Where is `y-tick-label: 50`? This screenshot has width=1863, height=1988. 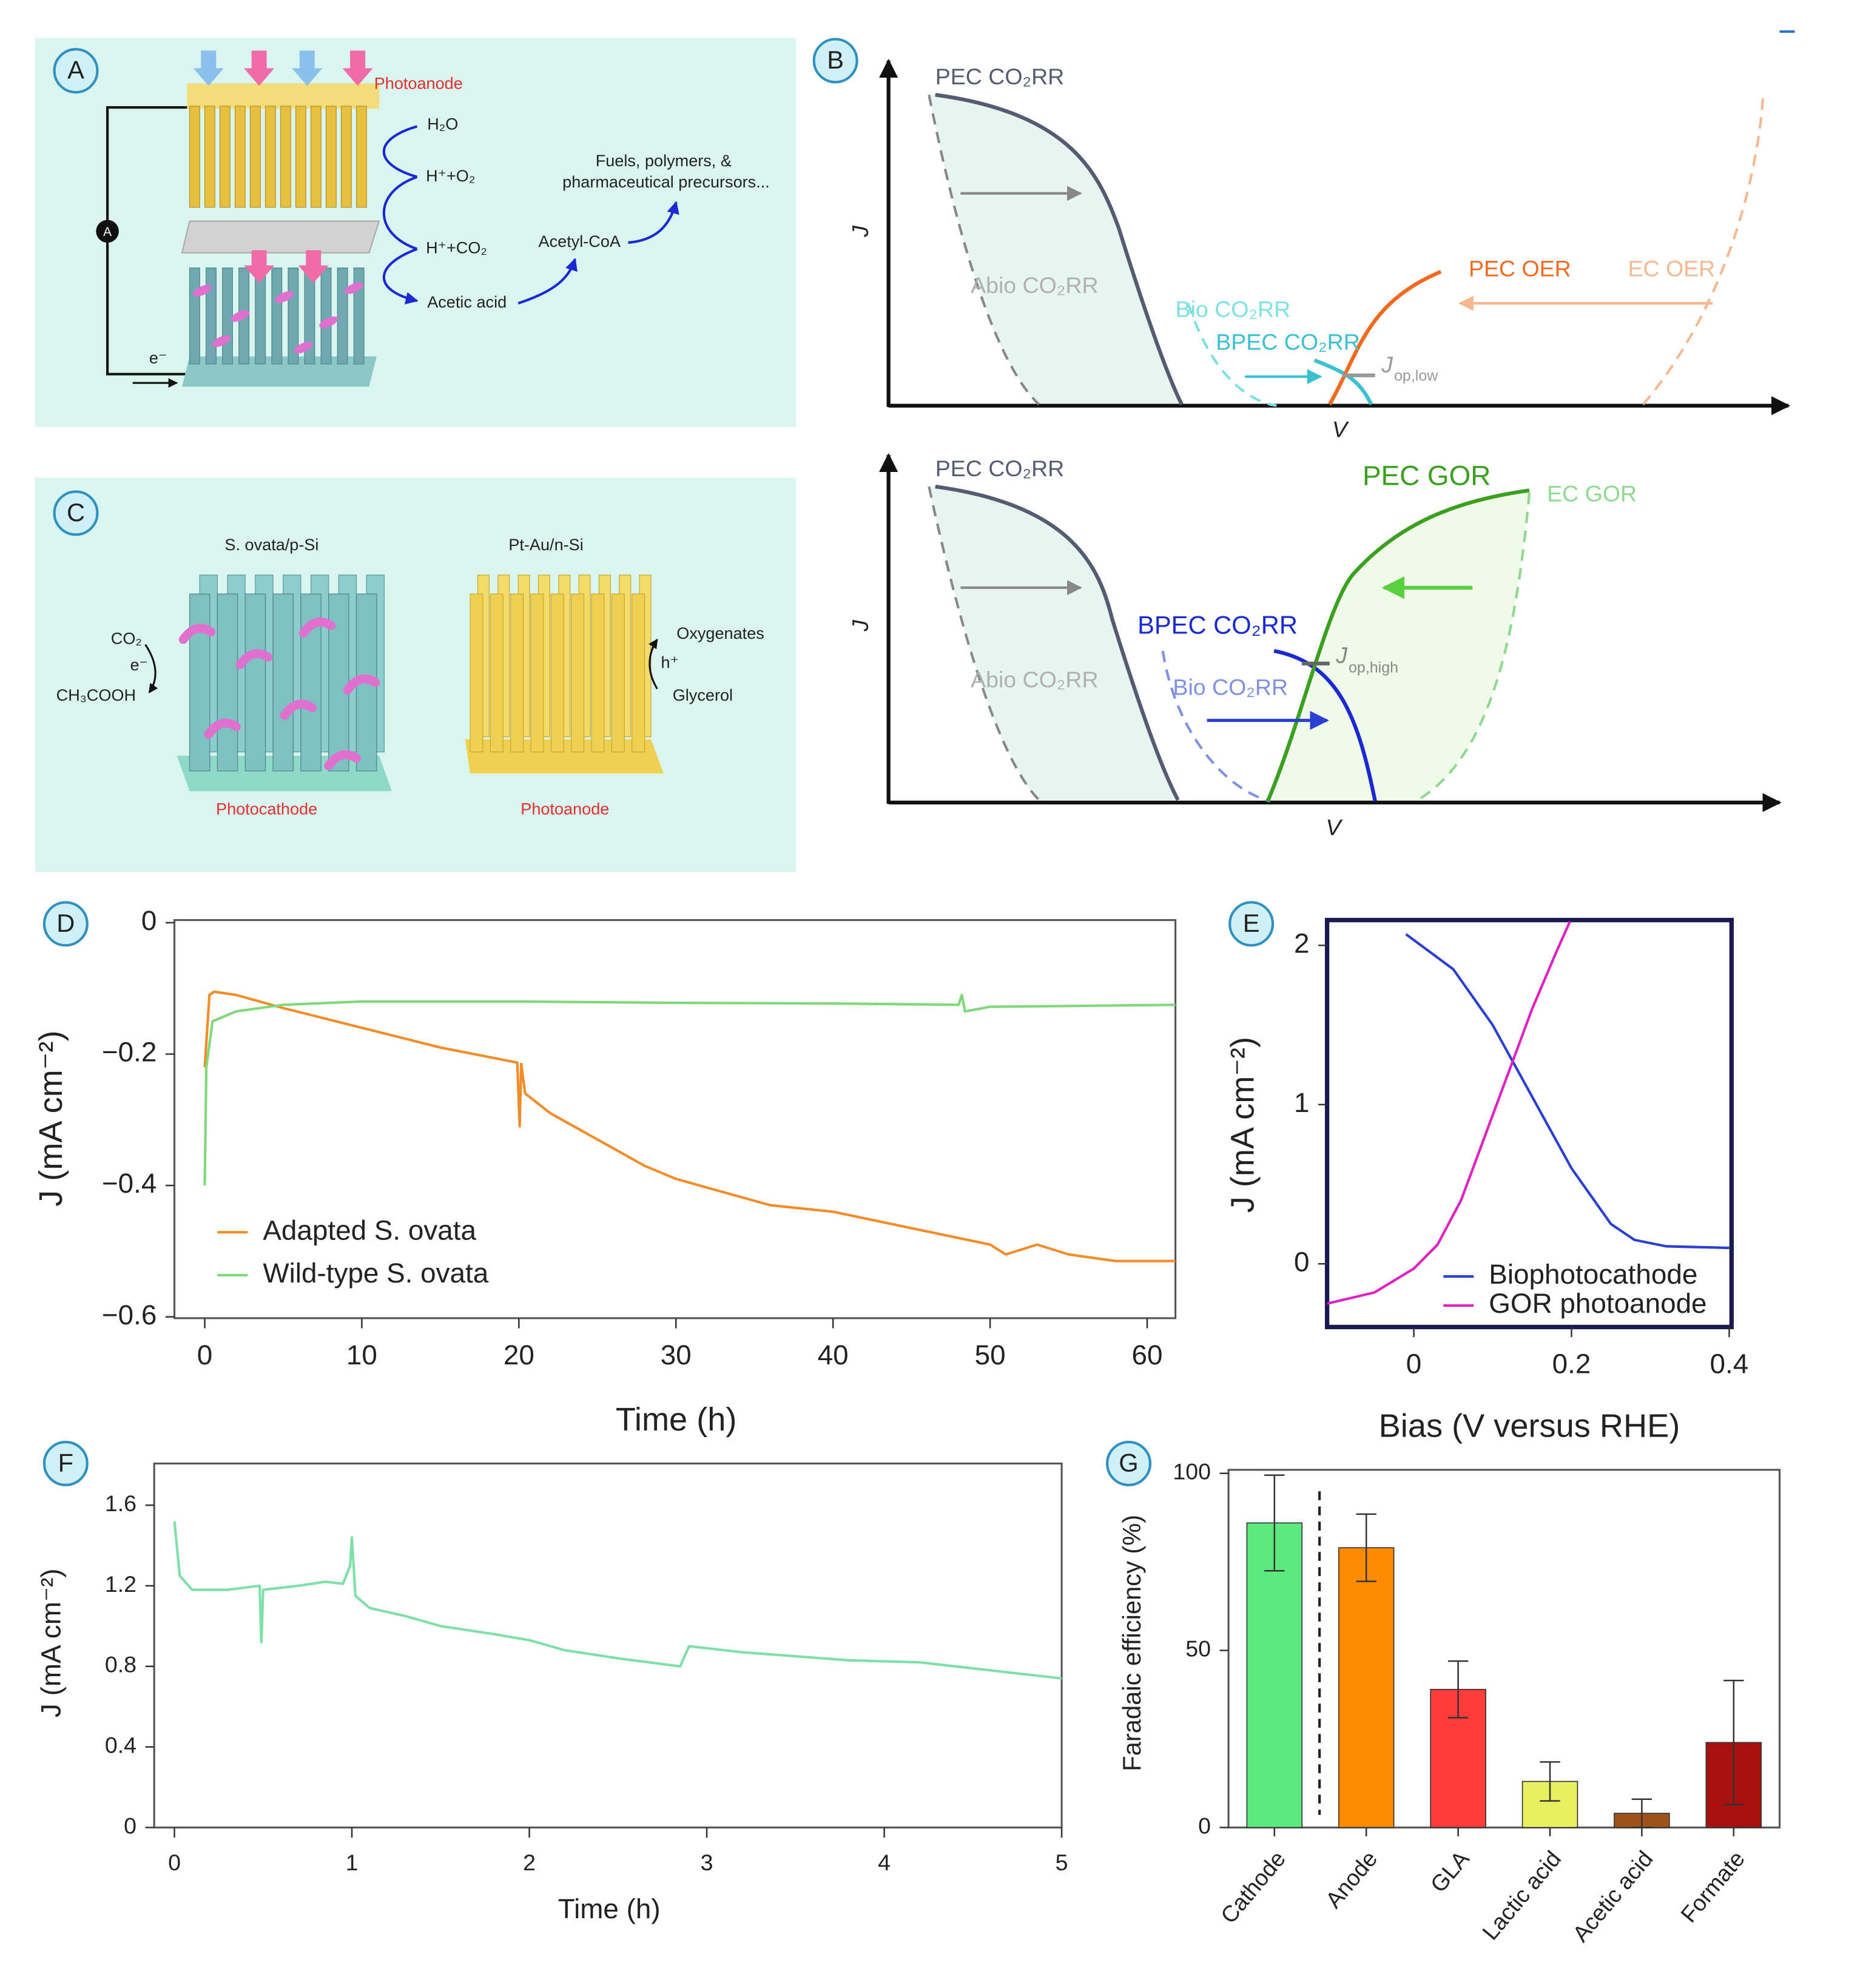
y-tick-label: 50 is located at coordinates (1198, 1649).